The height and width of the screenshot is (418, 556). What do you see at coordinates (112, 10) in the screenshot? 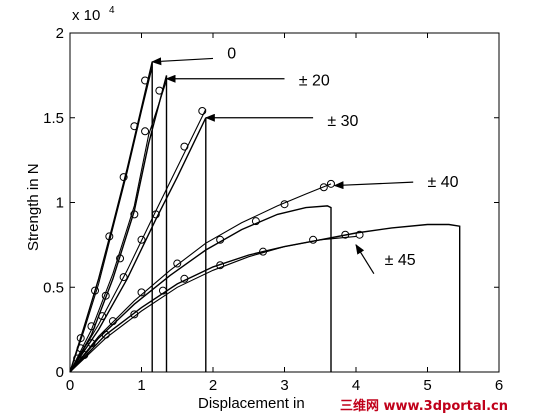
I see `y-axis-exponent-power: 4` at bounding box center [112, 10].